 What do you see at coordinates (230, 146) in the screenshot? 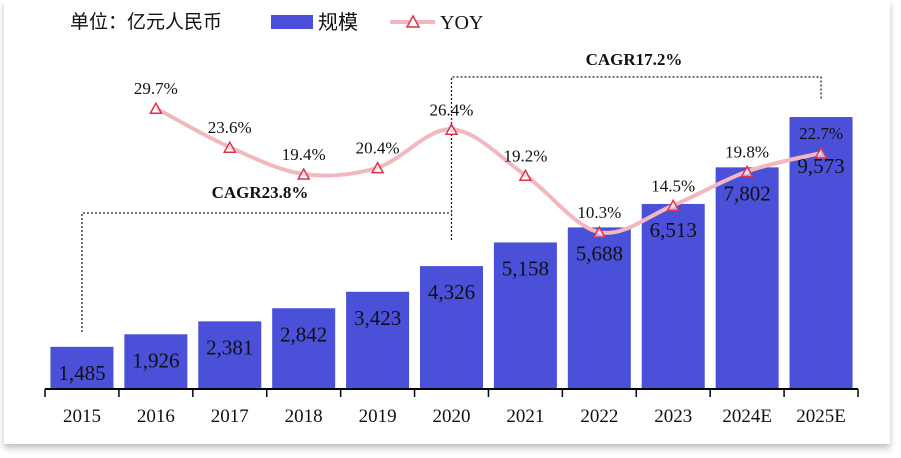
I see `yoy-marker-2017` at bounding box center [230, 146].